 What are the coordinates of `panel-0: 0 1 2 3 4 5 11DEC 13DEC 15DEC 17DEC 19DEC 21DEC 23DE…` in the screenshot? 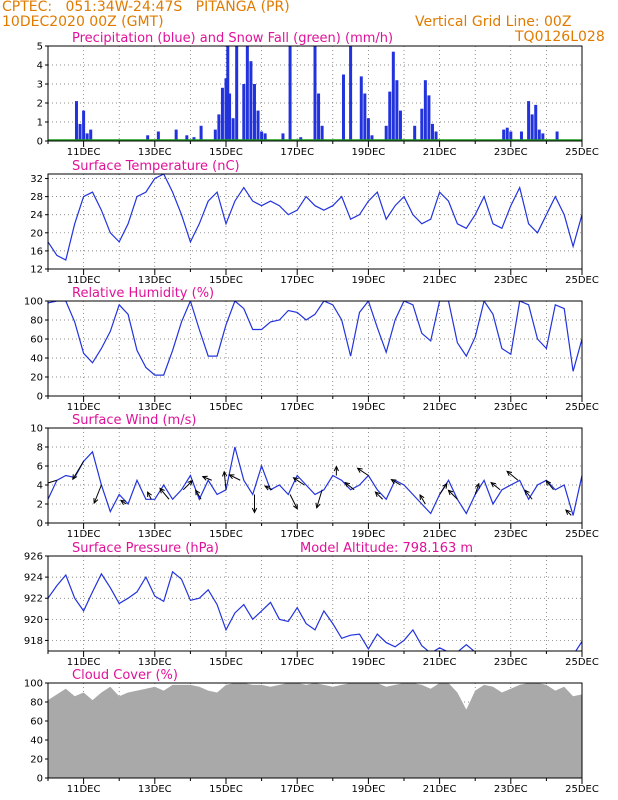 It's located at (318, 94).